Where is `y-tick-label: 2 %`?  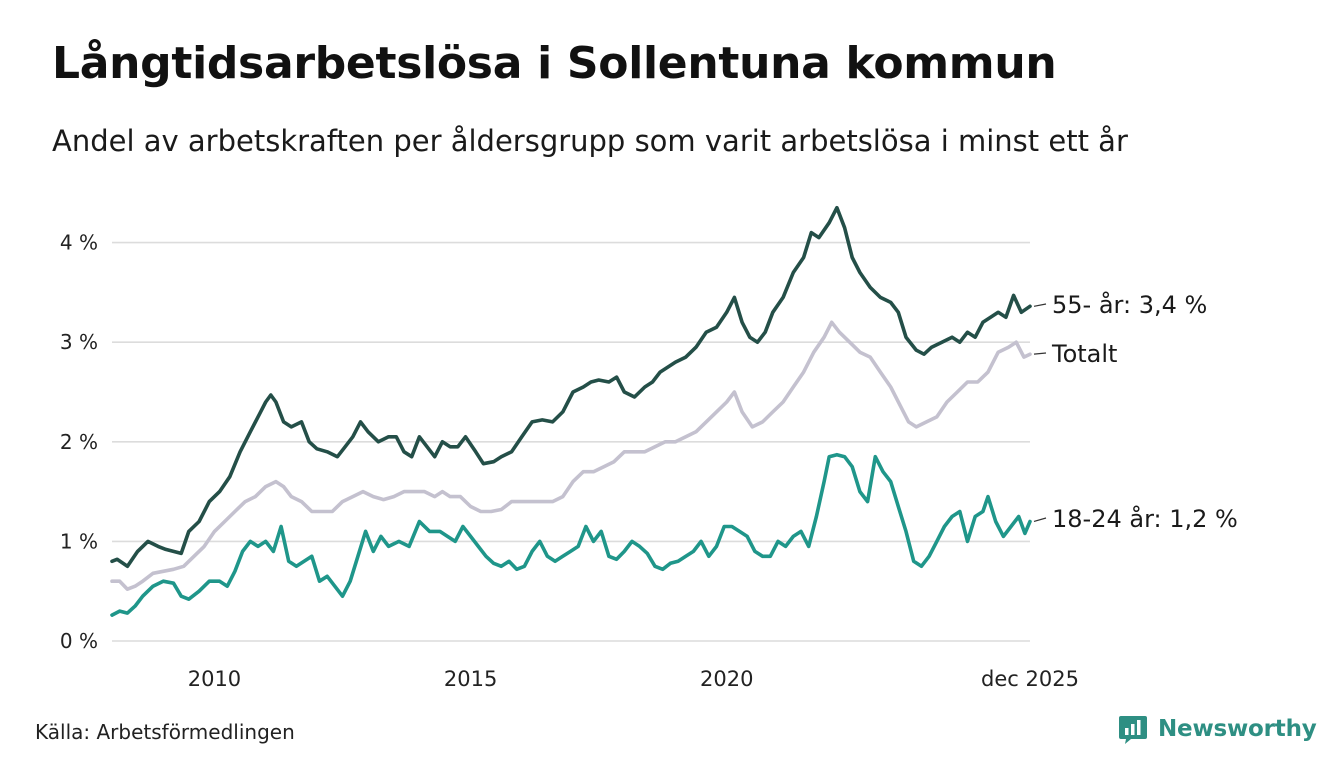 y-tick-label: 2 % is located at coordinates (79, 442).